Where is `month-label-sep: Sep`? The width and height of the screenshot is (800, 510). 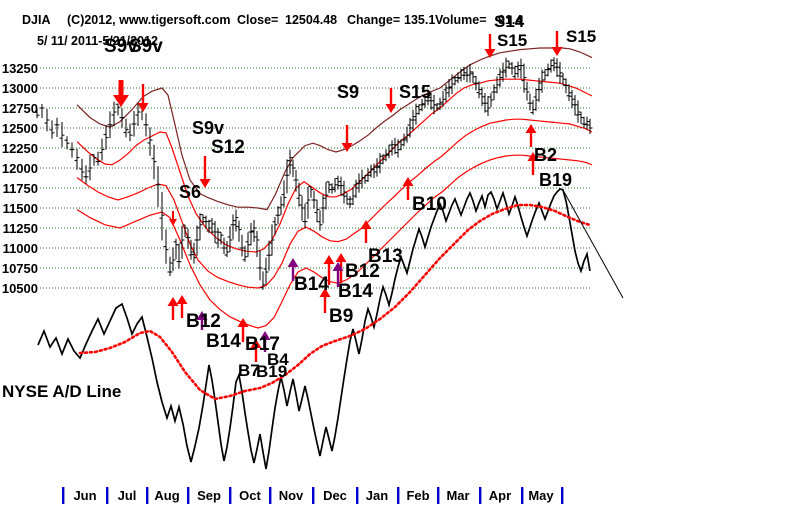
month-label-sep: Sep is located at coordinates (209, 495).